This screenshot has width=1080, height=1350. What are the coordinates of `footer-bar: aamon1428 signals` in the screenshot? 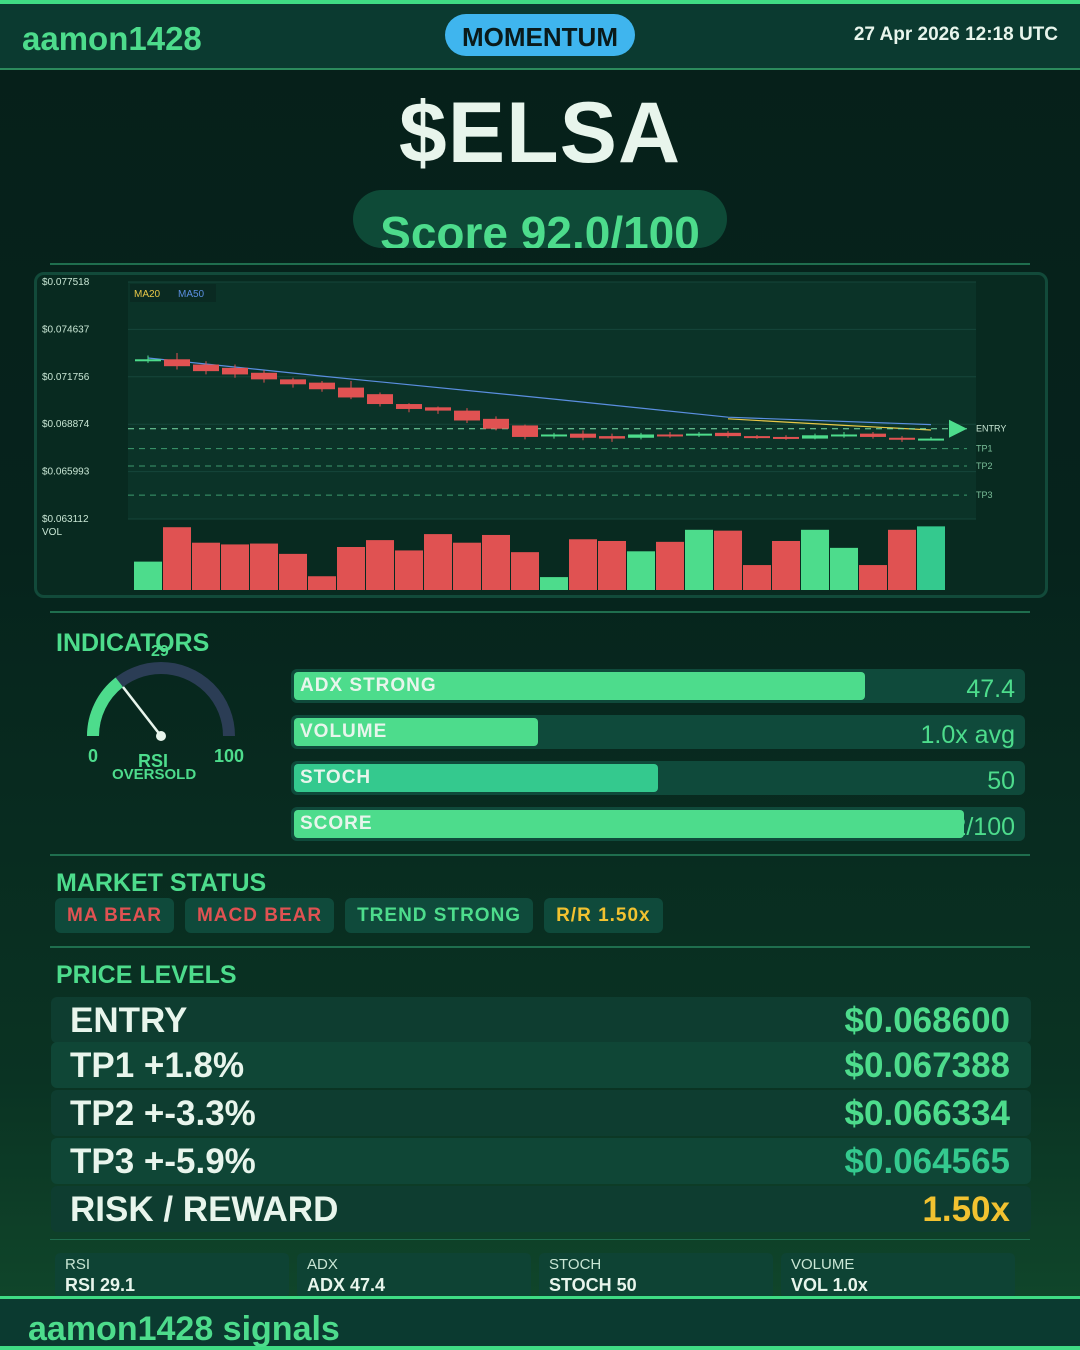 It's located at (540, 1323).